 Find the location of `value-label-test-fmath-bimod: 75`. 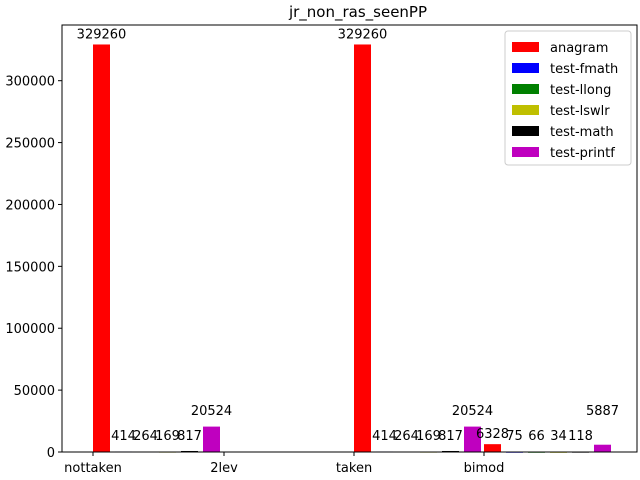

value-label-test-fmath-bimod: 75 is located at coordinates (514, 436).